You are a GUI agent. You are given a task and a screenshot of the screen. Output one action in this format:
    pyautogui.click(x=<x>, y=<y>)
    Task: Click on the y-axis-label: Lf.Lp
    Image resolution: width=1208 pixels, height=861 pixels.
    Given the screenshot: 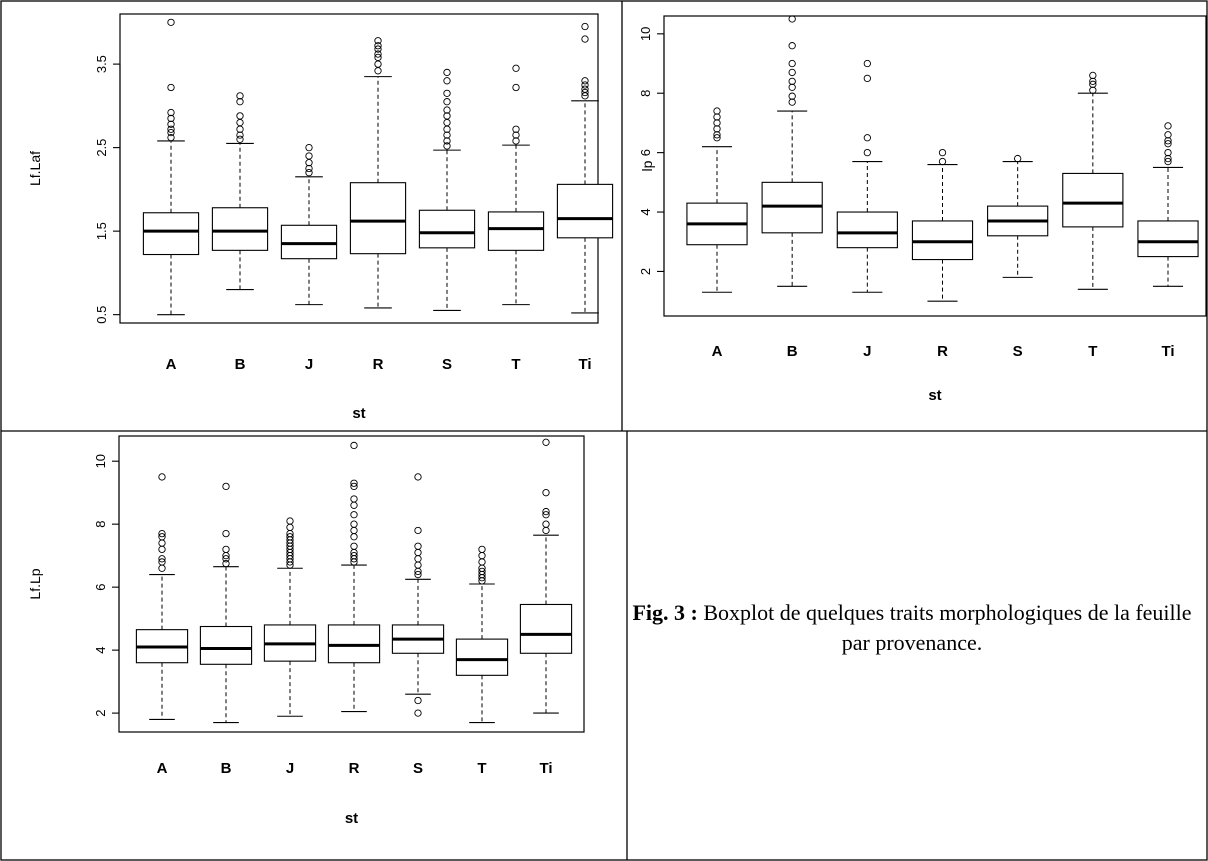 What is the action you would take?
    pyautogui.click(x=35, y=583)
    